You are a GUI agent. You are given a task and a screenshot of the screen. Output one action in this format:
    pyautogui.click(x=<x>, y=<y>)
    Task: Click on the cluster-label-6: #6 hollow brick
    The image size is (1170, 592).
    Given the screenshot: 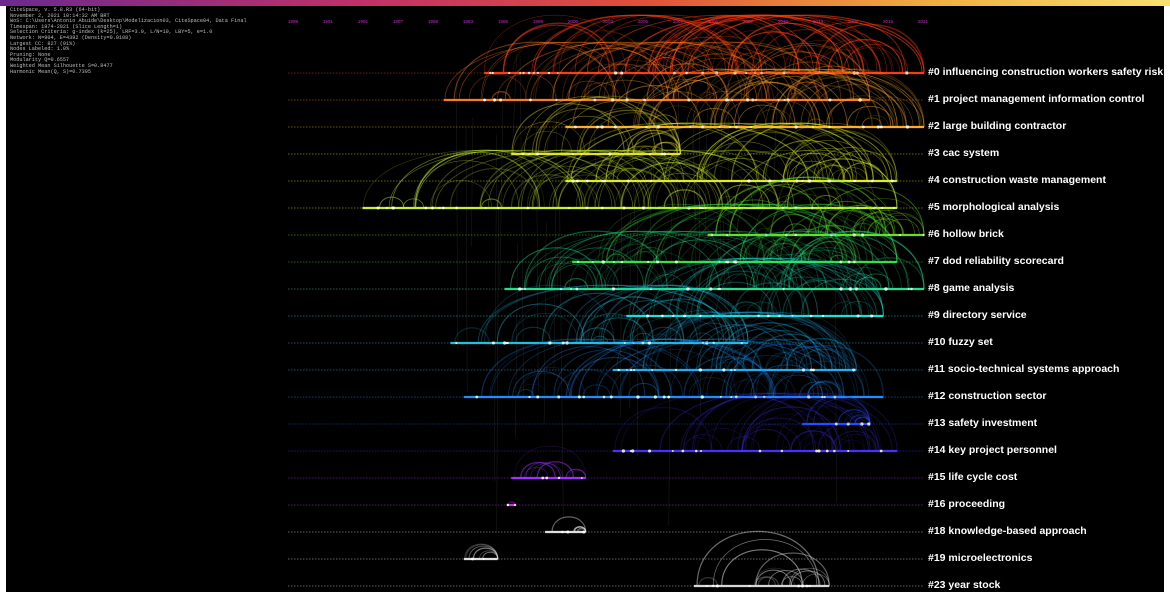 What is the action you would take?
    pyautogui.click(x=966, y=234)
    